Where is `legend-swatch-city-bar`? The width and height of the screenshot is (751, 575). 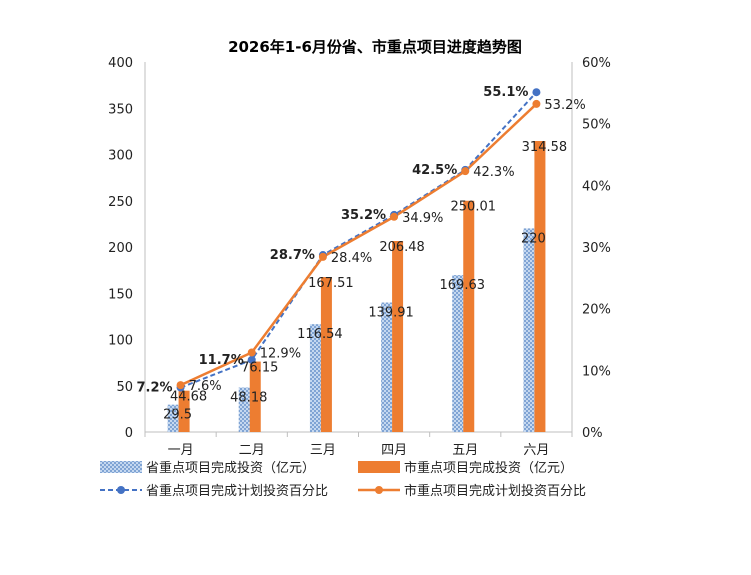
legend-swatch-city-bar is located at coordinates (379, 467).